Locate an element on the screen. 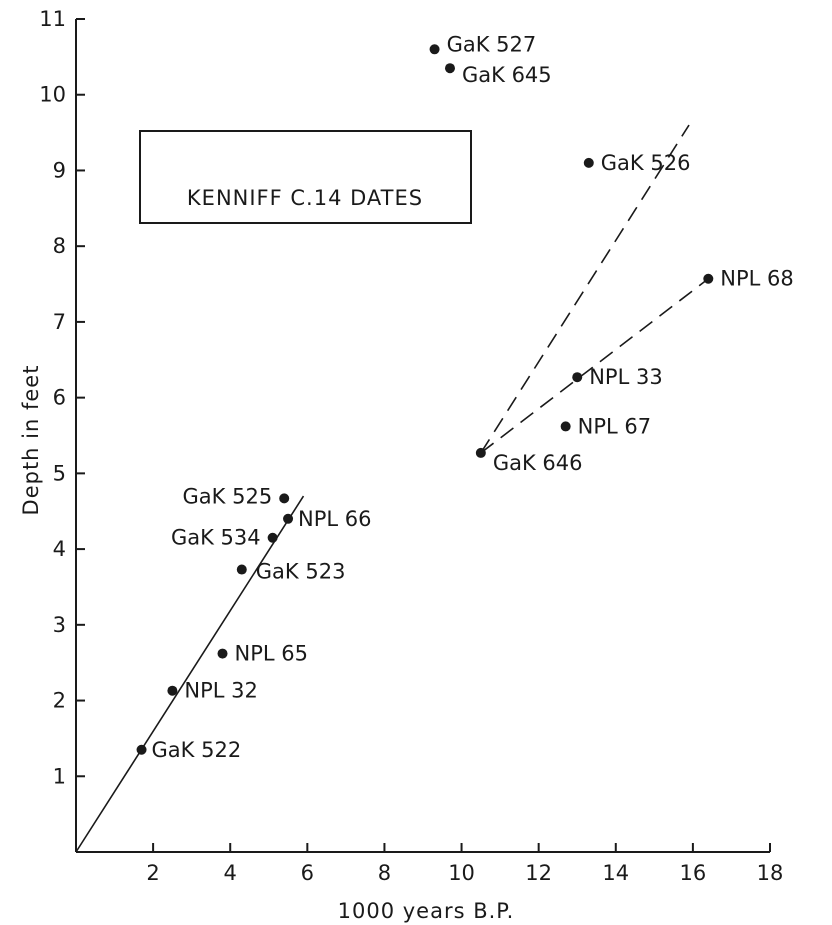 This screenshot has width=832, height=925. y-tick-label: 2 is located at coordinates (59, 701).